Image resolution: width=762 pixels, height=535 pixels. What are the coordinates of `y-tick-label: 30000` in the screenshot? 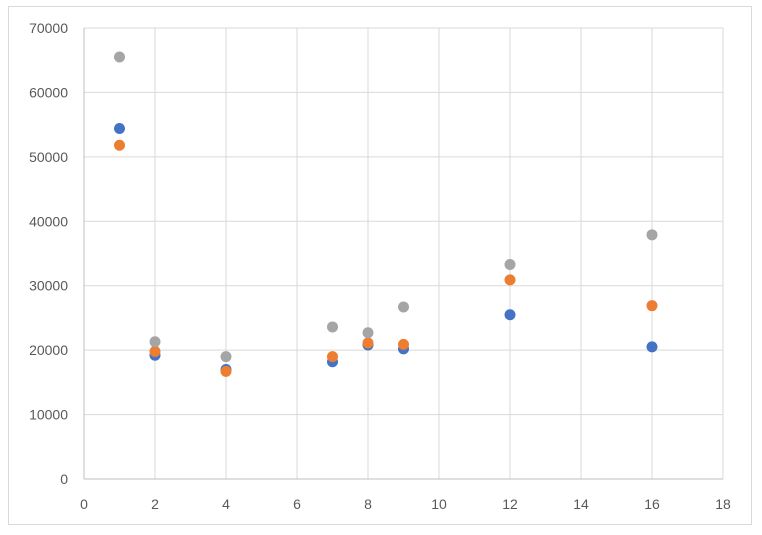 It's located at (48, 286).